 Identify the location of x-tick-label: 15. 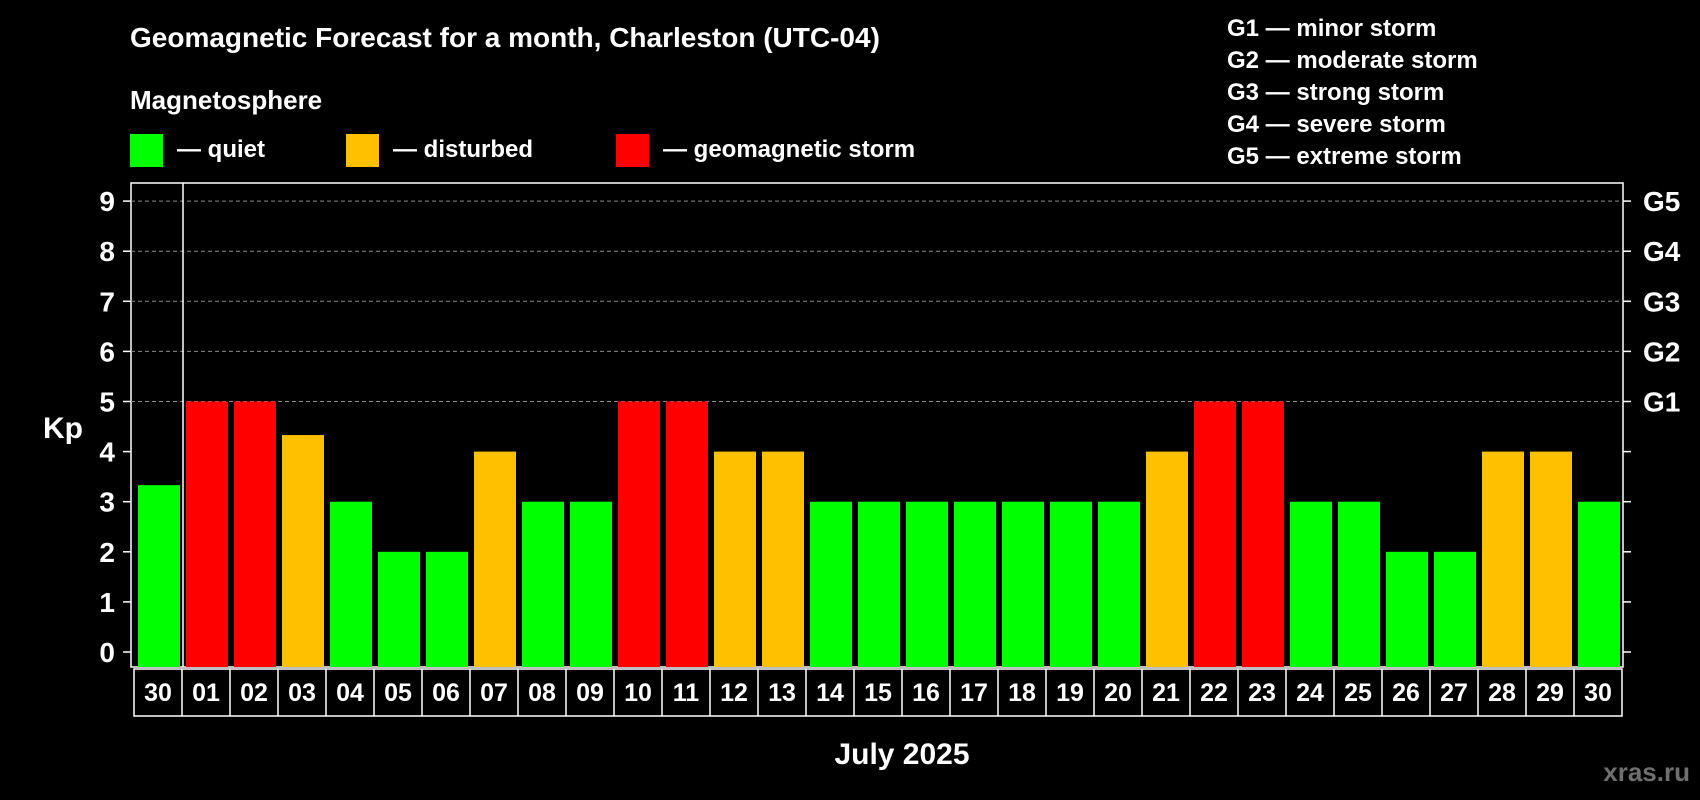
(878, 693).